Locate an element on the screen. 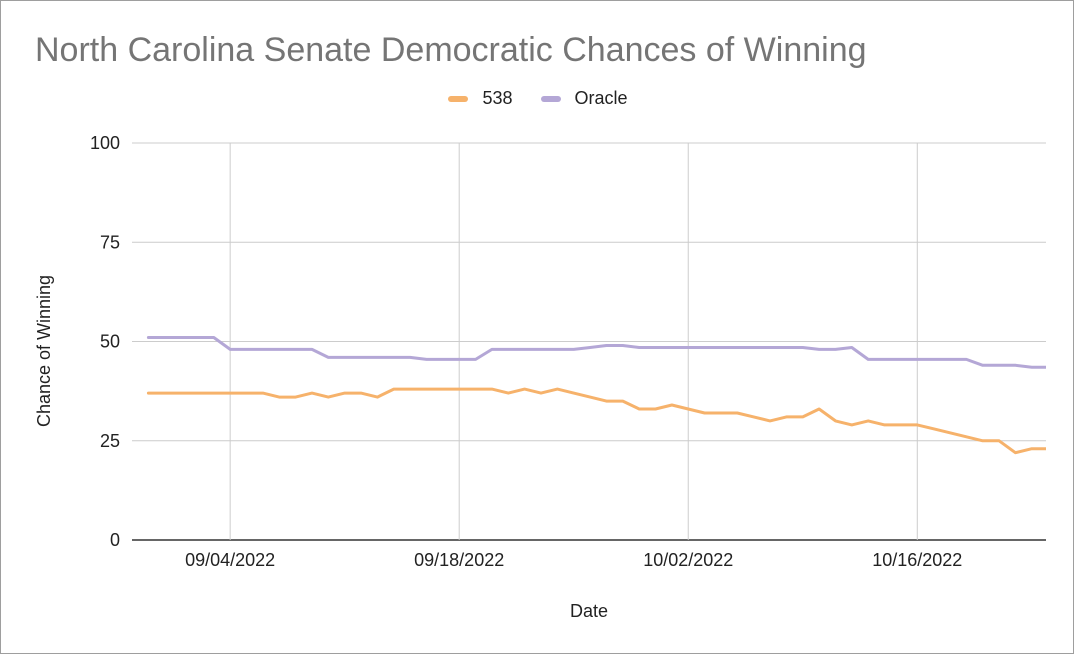 The height and width of the screenshot is (654, 1074). legend-swatch-oracle is located at coordinates (550, 98).